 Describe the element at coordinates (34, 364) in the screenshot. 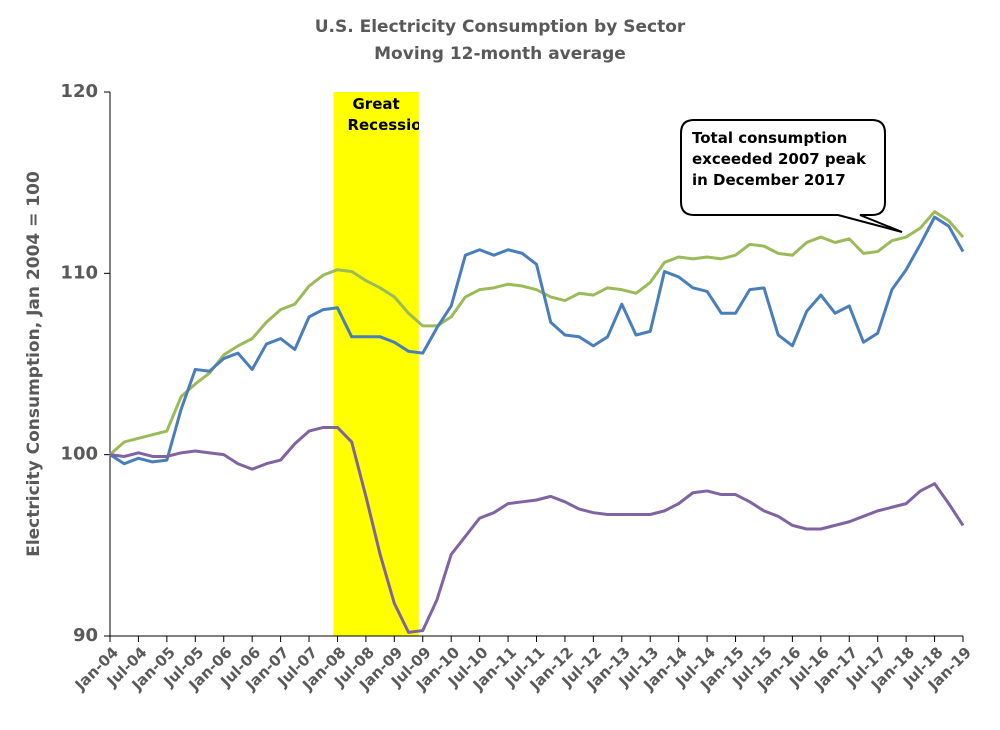

I see `y-axis-label: Electricity Consumption, Jan 2004 = 100` at that location.